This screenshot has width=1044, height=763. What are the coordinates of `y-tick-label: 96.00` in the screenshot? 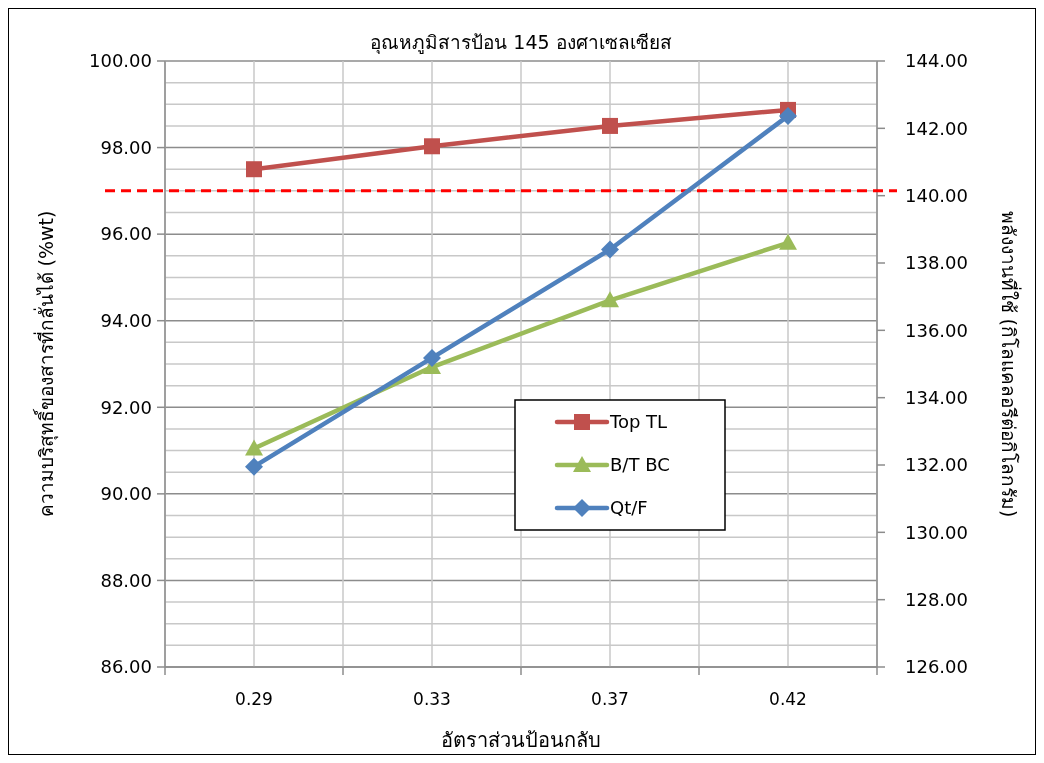 It's located at (126, 234).